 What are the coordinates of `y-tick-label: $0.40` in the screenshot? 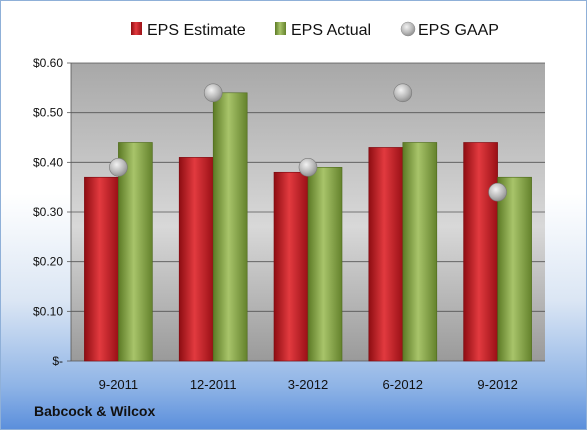 It's located at (48, 162).